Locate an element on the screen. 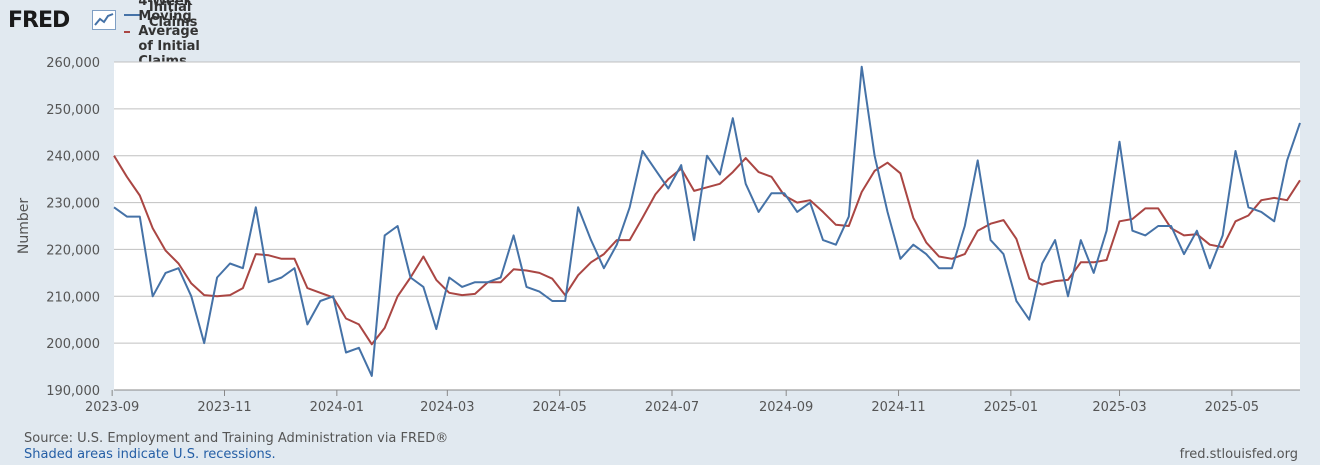 The height and width of the screenshot is (465, 1320). y-tick-label: 240,000 is located at coordinates (73, 157).